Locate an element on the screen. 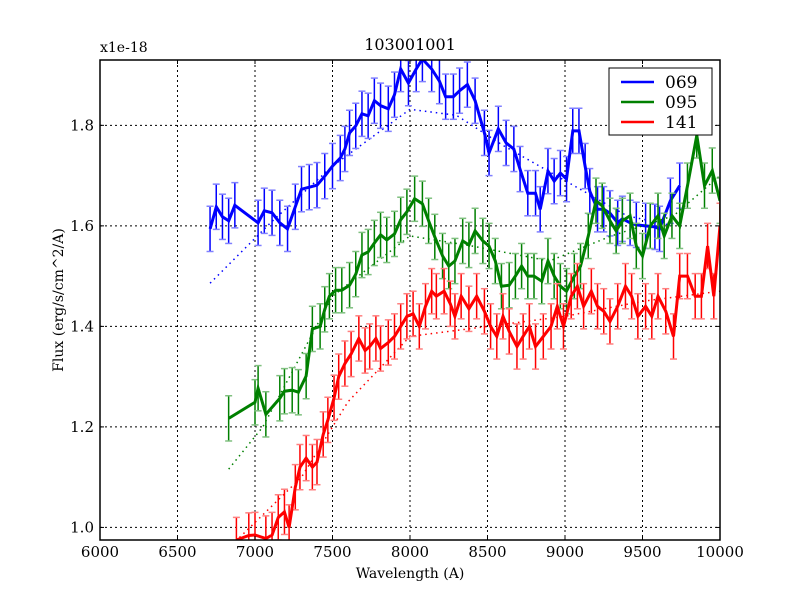 The width and height of the screenshot is (800, 600). x-tick-label: 9000 is located at coordinates (565, 552).